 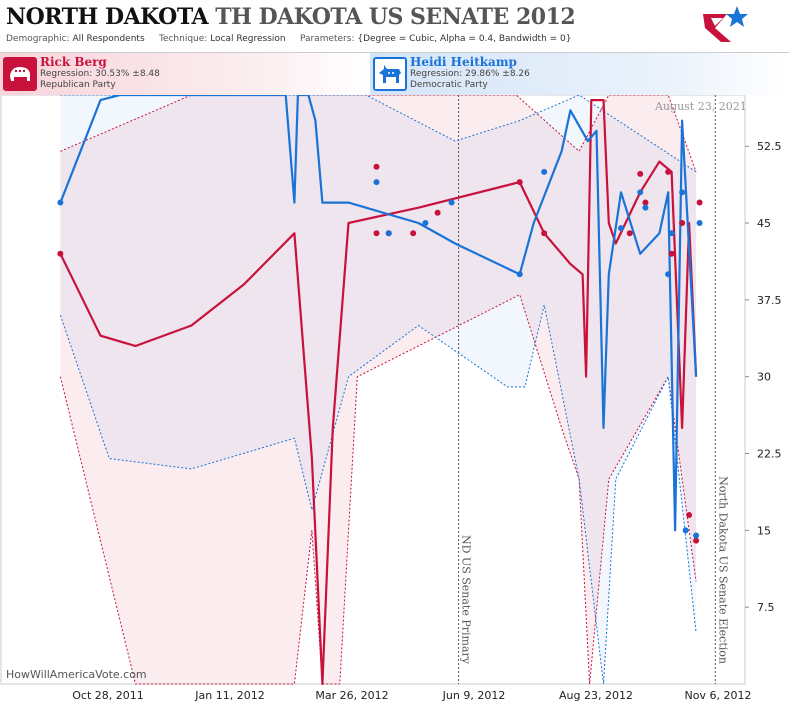 What do you see at coordinates (769, 146) in the screenshot?
I see `y-tick-label: 52.5` at bounding box center [769, 146].